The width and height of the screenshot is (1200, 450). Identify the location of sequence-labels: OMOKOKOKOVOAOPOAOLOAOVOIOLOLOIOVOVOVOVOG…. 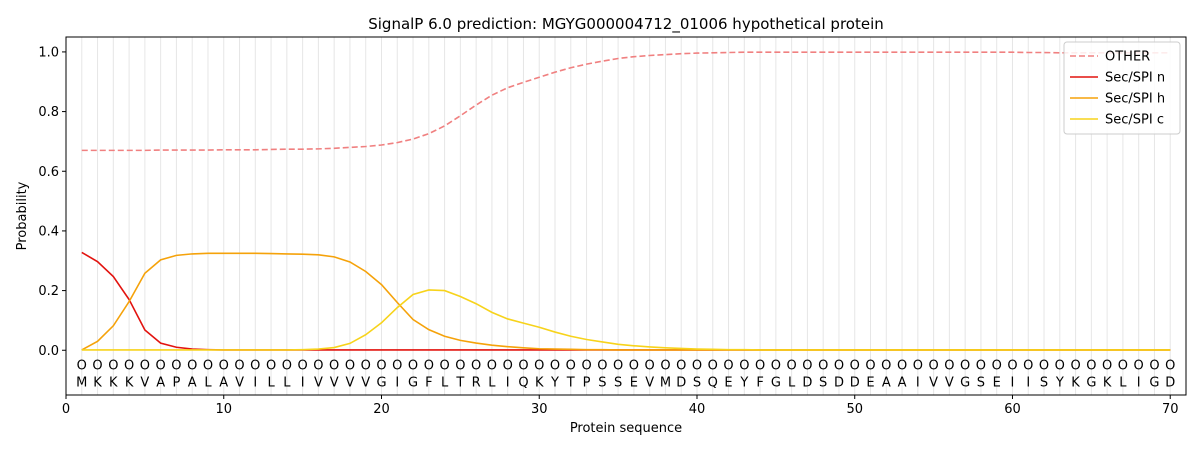
(625, 375).